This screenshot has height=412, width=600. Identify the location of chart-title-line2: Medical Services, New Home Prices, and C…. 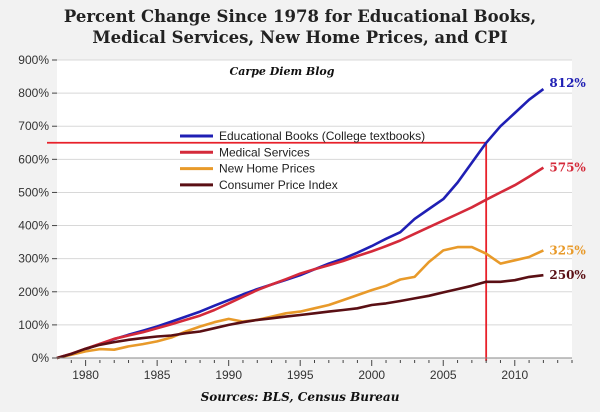
(299, 37).